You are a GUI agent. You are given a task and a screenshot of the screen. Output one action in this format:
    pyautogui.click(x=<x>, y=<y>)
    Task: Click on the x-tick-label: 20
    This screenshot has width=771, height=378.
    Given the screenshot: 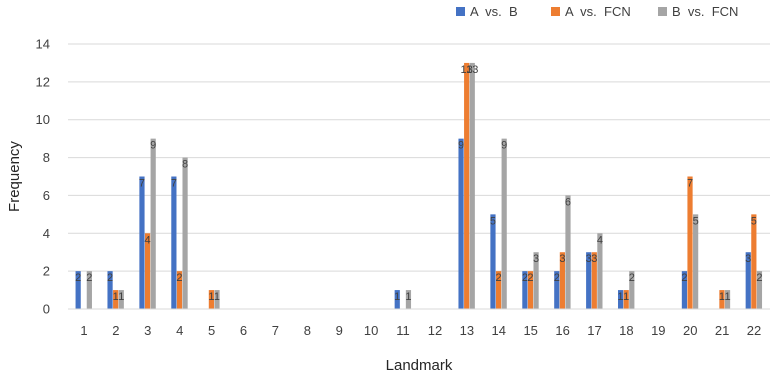 What is the action you would take?
    pyautogui.click(x=690, y=330)
    